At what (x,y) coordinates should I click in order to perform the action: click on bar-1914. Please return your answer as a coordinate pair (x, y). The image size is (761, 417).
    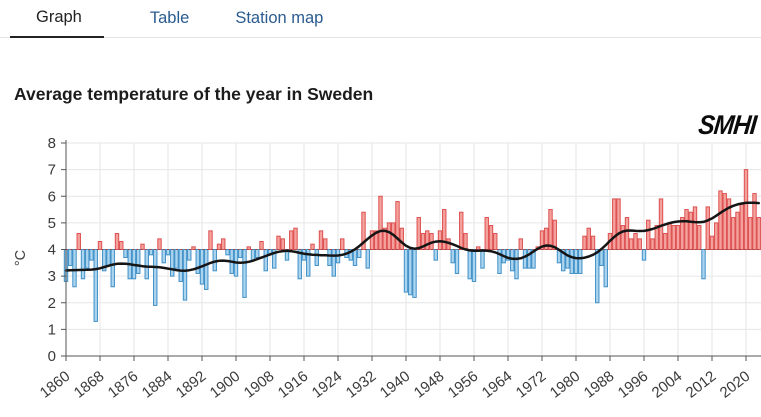
    Looking at the image, I should click on (295, 238).